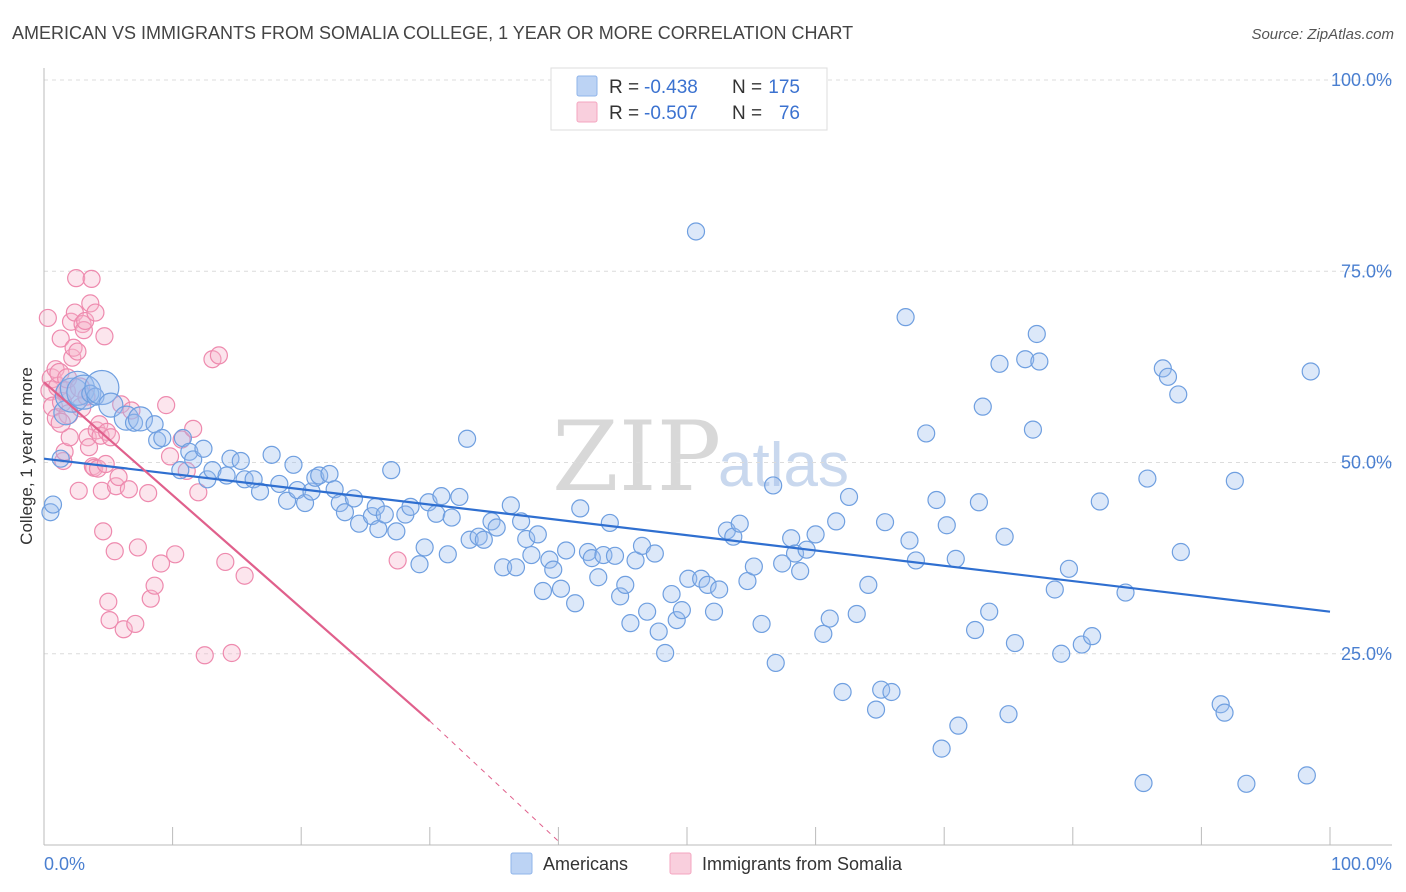 The width and height of the screenshot is (1406, 892). I want to click on watermark-sub: atlas, so click(783, 465).